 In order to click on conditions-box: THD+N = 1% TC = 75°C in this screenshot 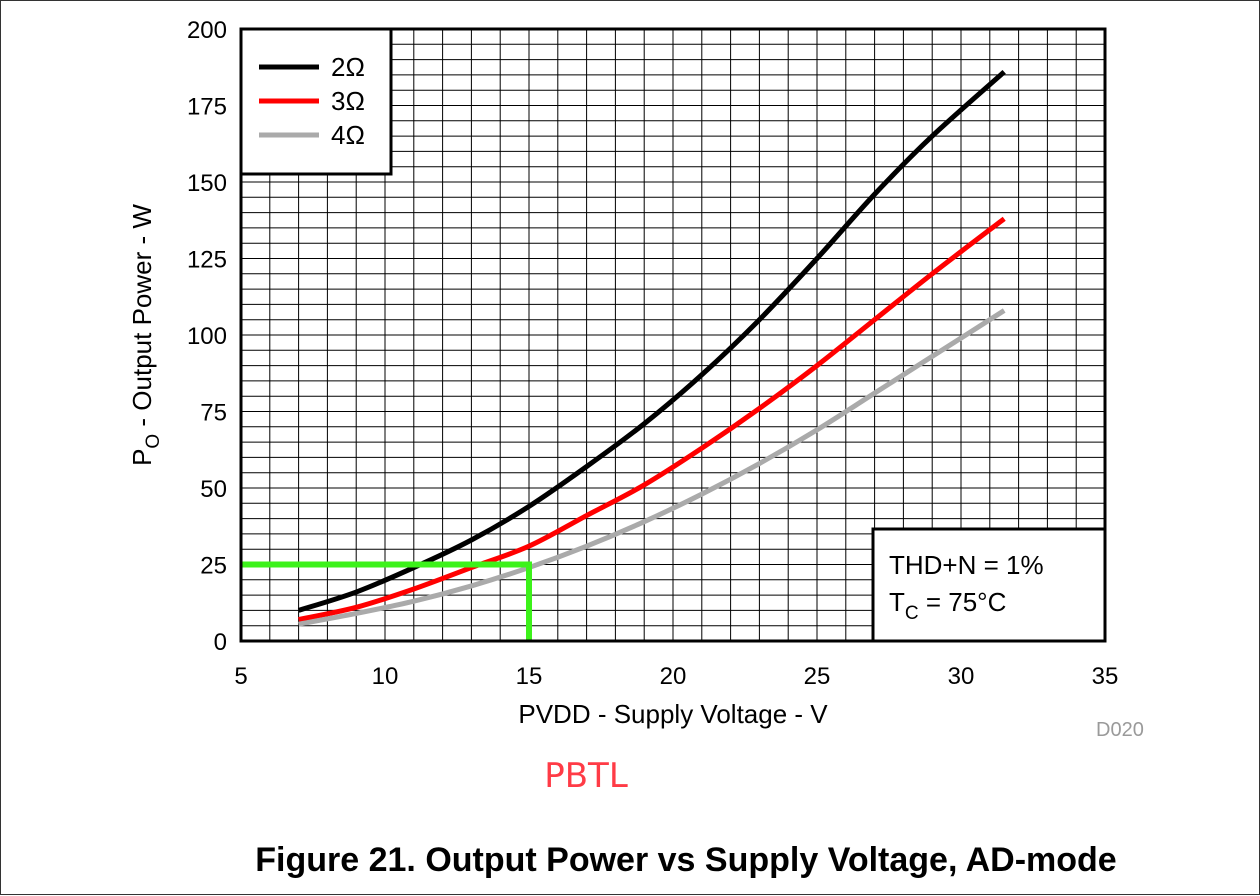, I will do `click(989, 585)`.